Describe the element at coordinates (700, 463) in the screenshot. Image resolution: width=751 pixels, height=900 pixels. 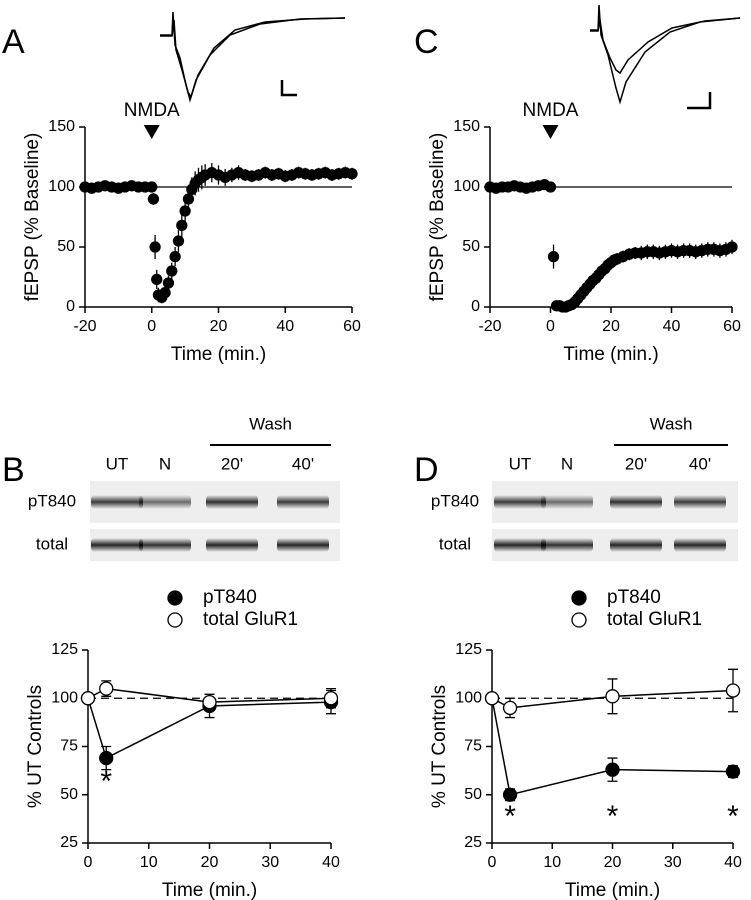
I see `lane-label: 40'` at that location.